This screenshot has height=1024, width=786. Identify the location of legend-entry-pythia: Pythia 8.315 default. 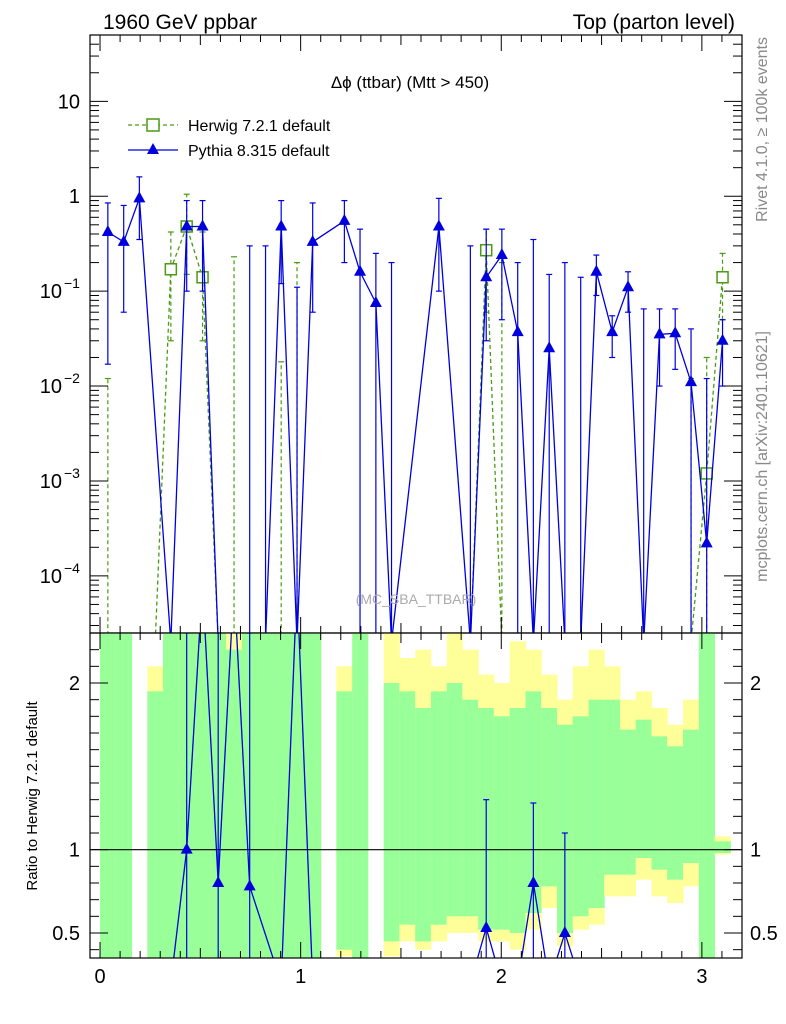
(229, 151).